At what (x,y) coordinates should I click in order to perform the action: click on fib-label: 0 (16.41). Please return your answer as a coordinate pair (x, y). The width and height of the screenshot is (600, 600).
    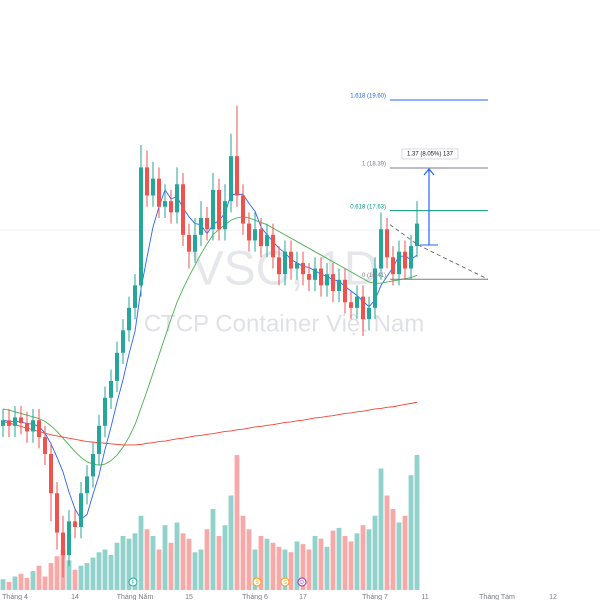
    Looking at the image, I should click on (374, 276).